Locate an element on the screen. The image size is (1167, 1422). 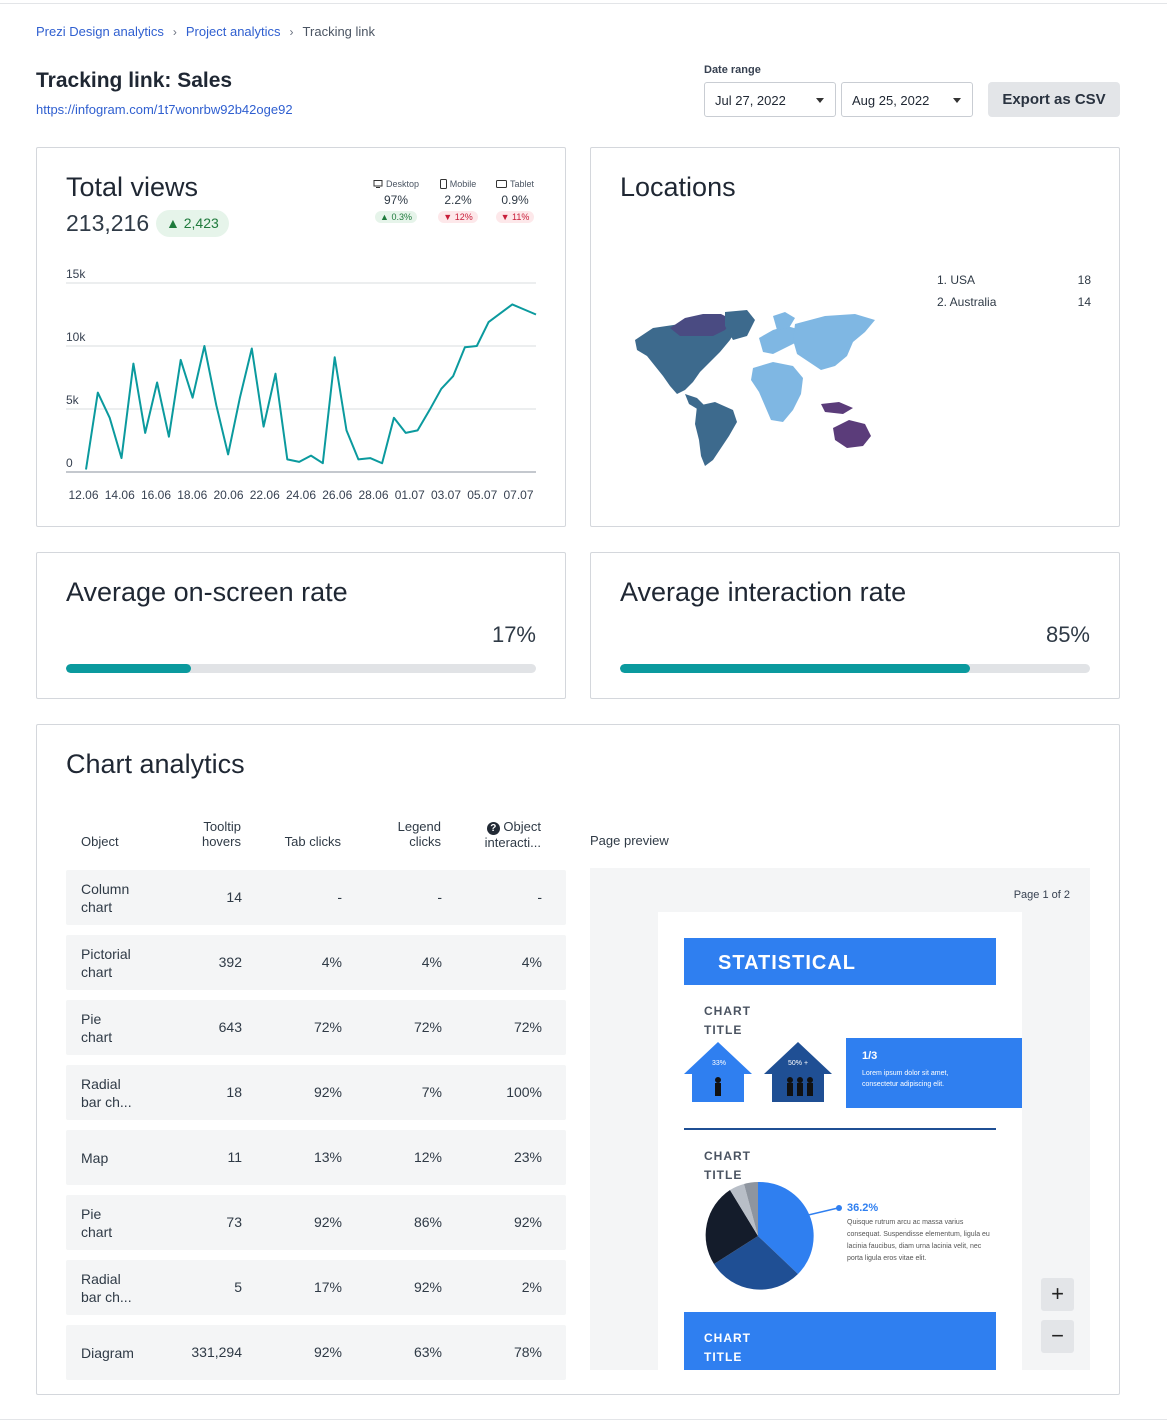
table-row: Pie chart 643 72% 72% 72% is located at coordinates (316, 1027).